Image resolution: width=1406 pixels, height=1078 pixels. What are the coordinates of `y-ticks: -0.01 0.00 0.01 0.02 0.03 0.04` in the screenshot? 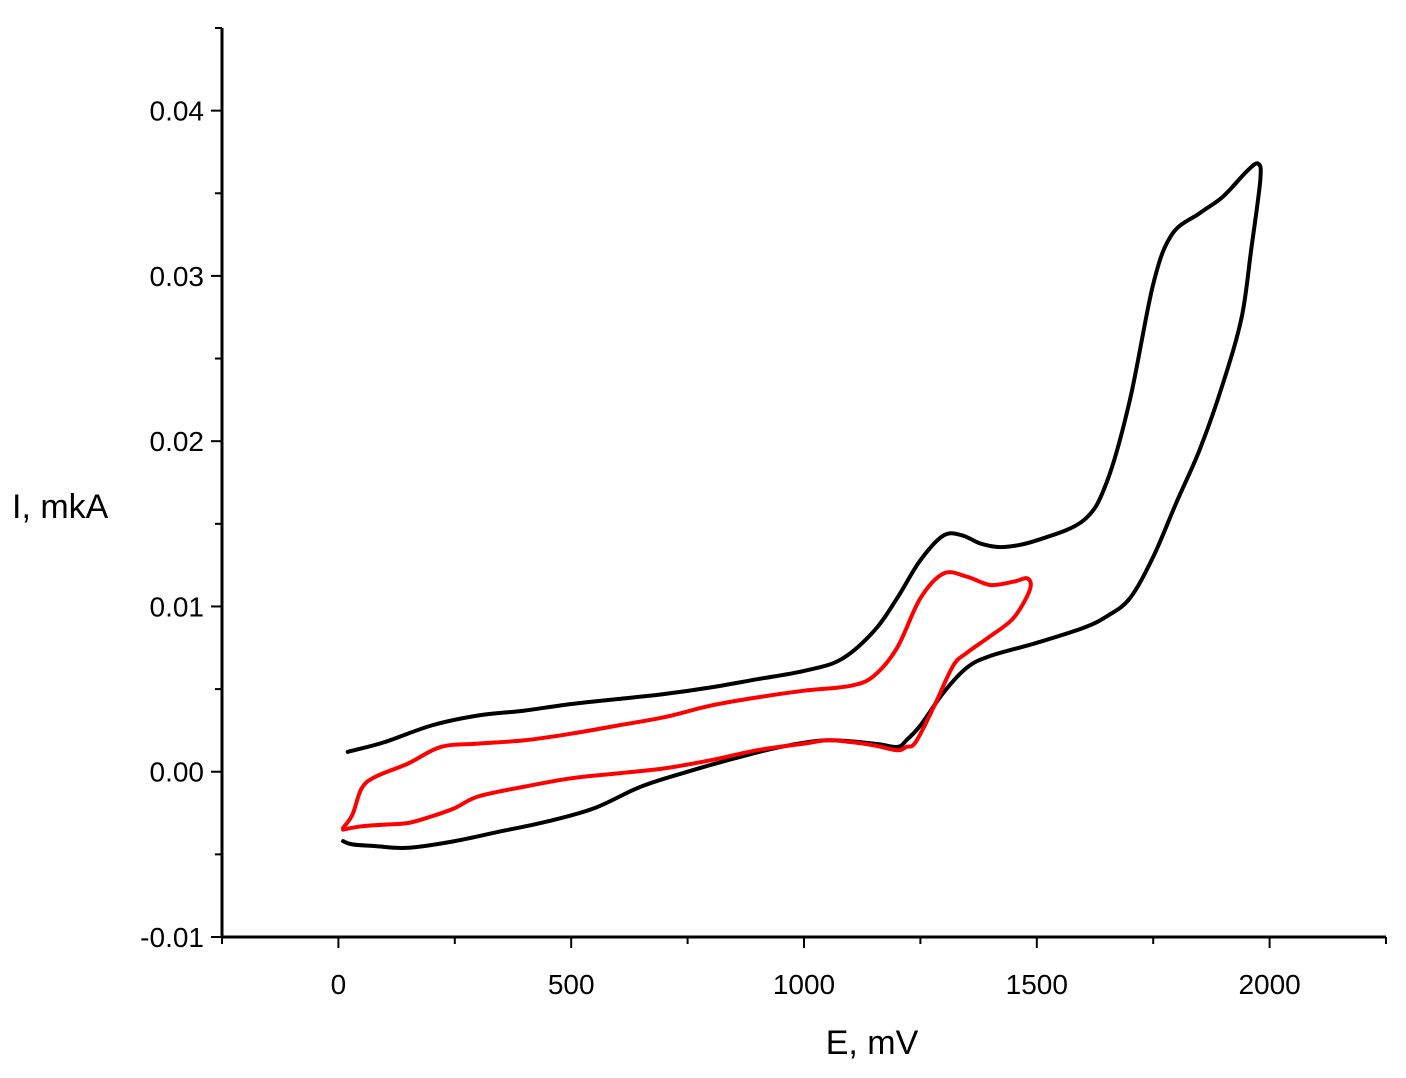 It's located at (181, 490).